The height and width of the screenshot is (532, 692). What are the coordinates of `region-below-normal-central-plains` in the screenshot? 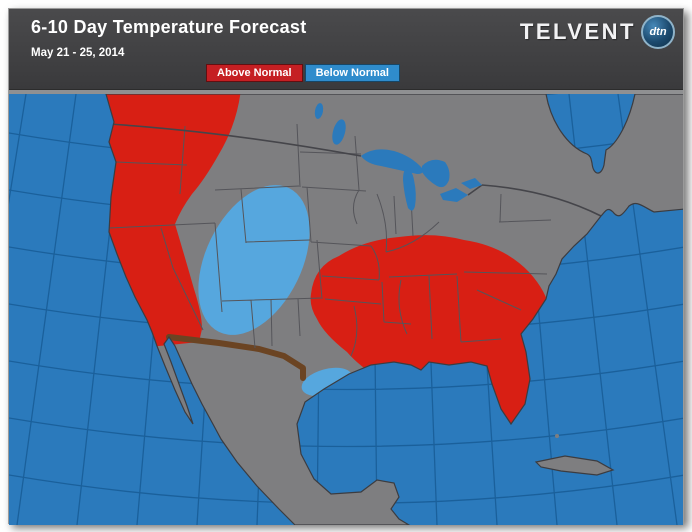 It's located at (254, 260).